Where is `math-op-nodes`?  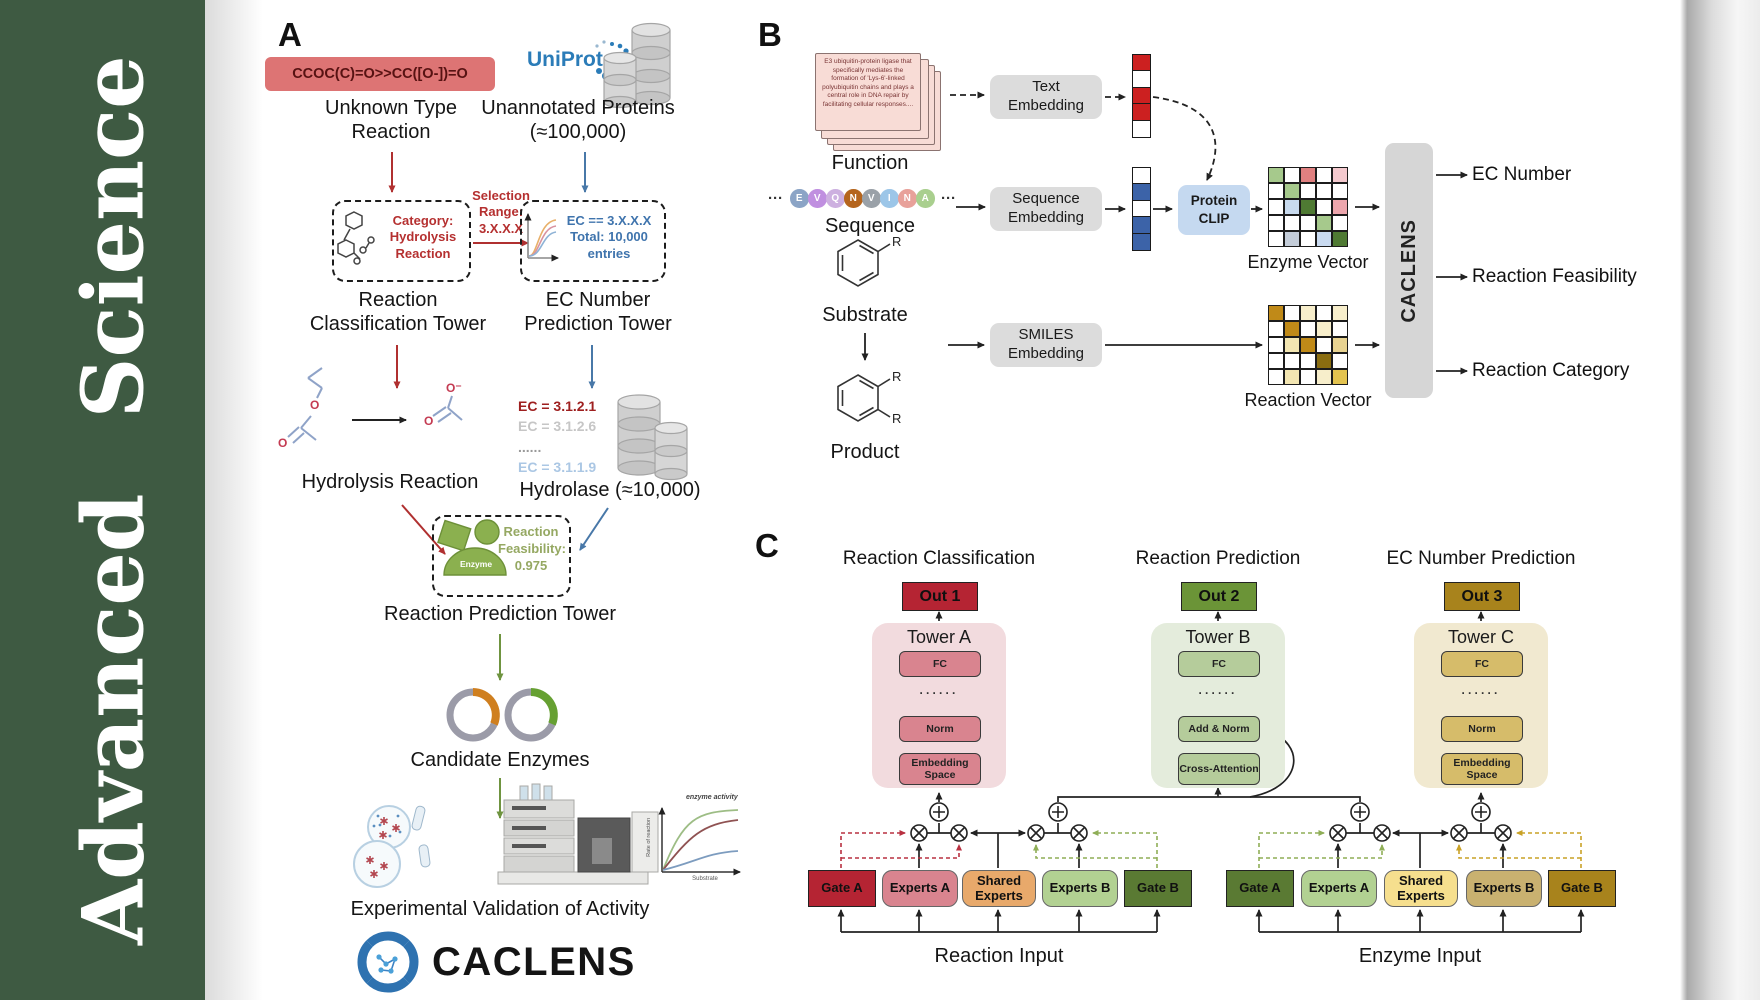
math-op-nodes is located at coordinates (1211, 822).